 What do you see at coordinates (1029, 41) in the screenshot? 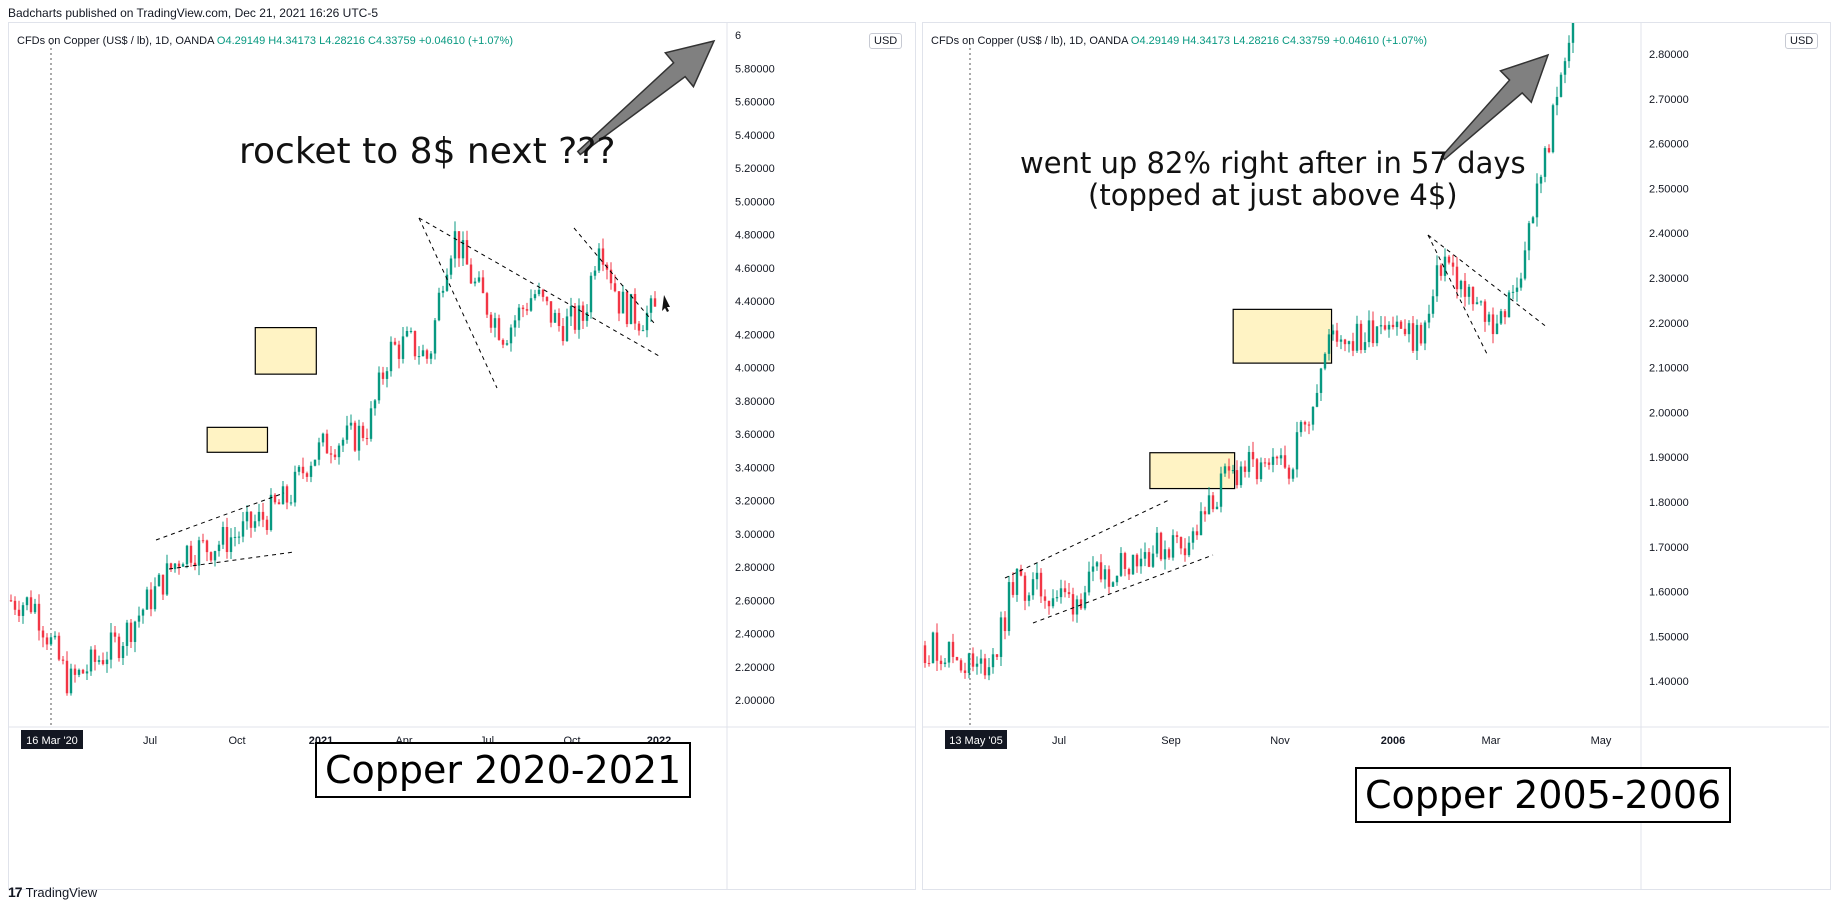
I see `symbol-description: CFDs on Copper (US$ / lb), 1D, OANDA` at bounding box center [1029, 41].